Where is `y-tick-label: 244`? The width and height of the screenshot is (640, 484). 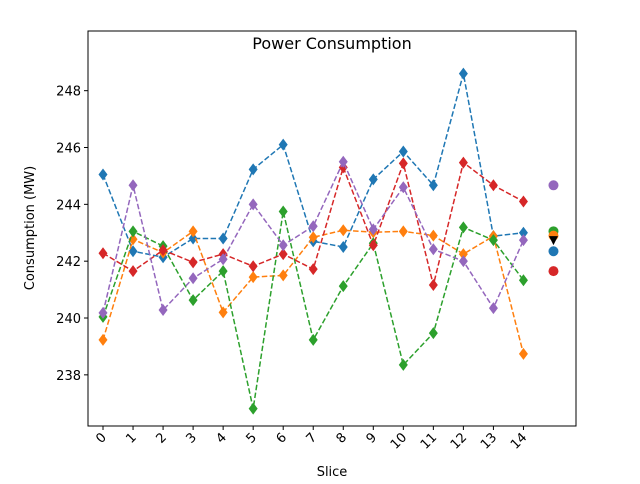
y-tick-label: 244 is located at coordinates (68, 205).